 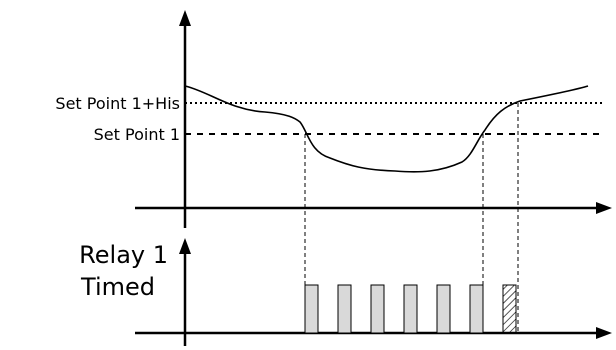 I want to click on setpoint-his-label: Set Point 1+His, so click(x=117, y=103).